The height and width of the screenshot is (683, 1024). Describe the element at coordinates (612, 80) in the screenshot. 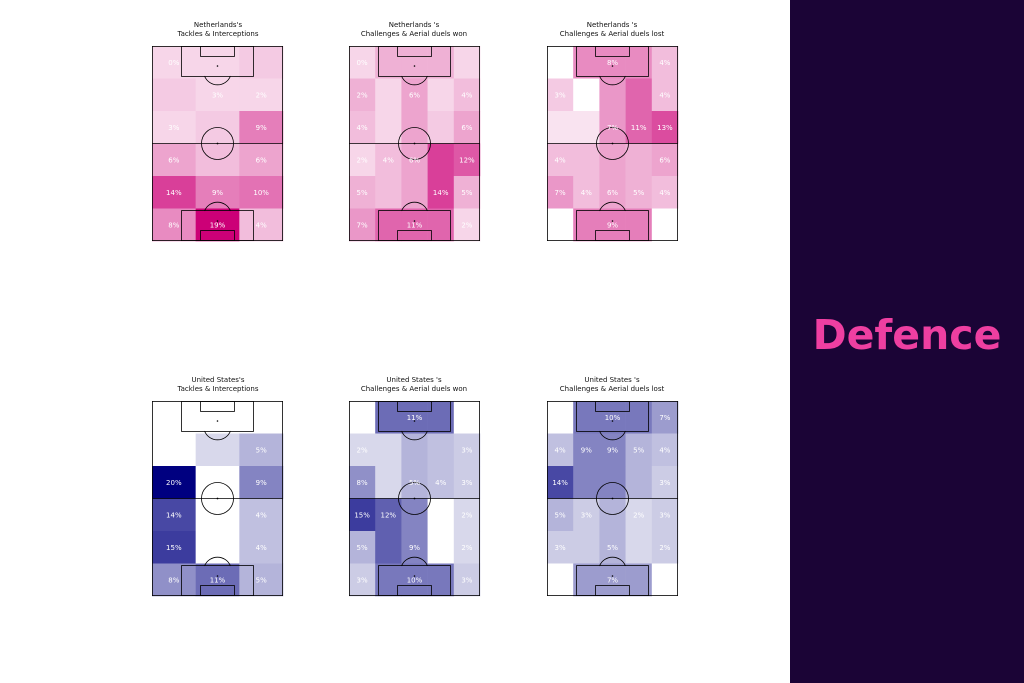

I see `top-penalty-arc` at that location.